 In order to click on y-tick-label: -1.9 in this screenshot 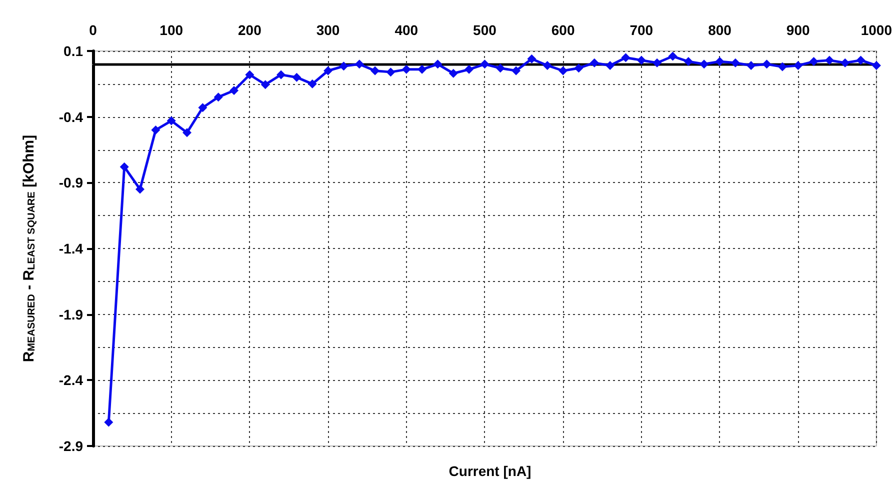, I will do `click(71, 314)`.